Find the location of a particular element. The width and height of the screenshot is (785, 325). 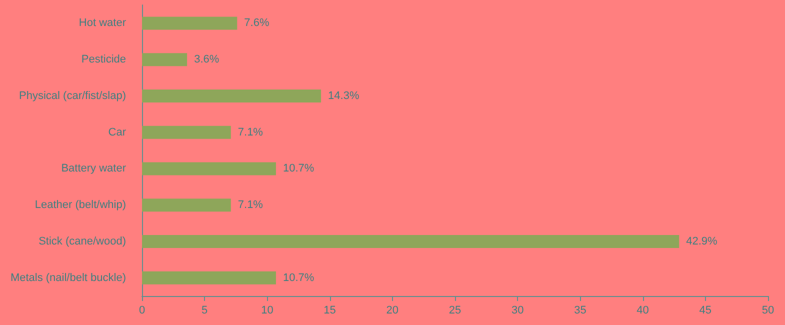

y-tick-label: Hot water is located at coordinates (102, 23).